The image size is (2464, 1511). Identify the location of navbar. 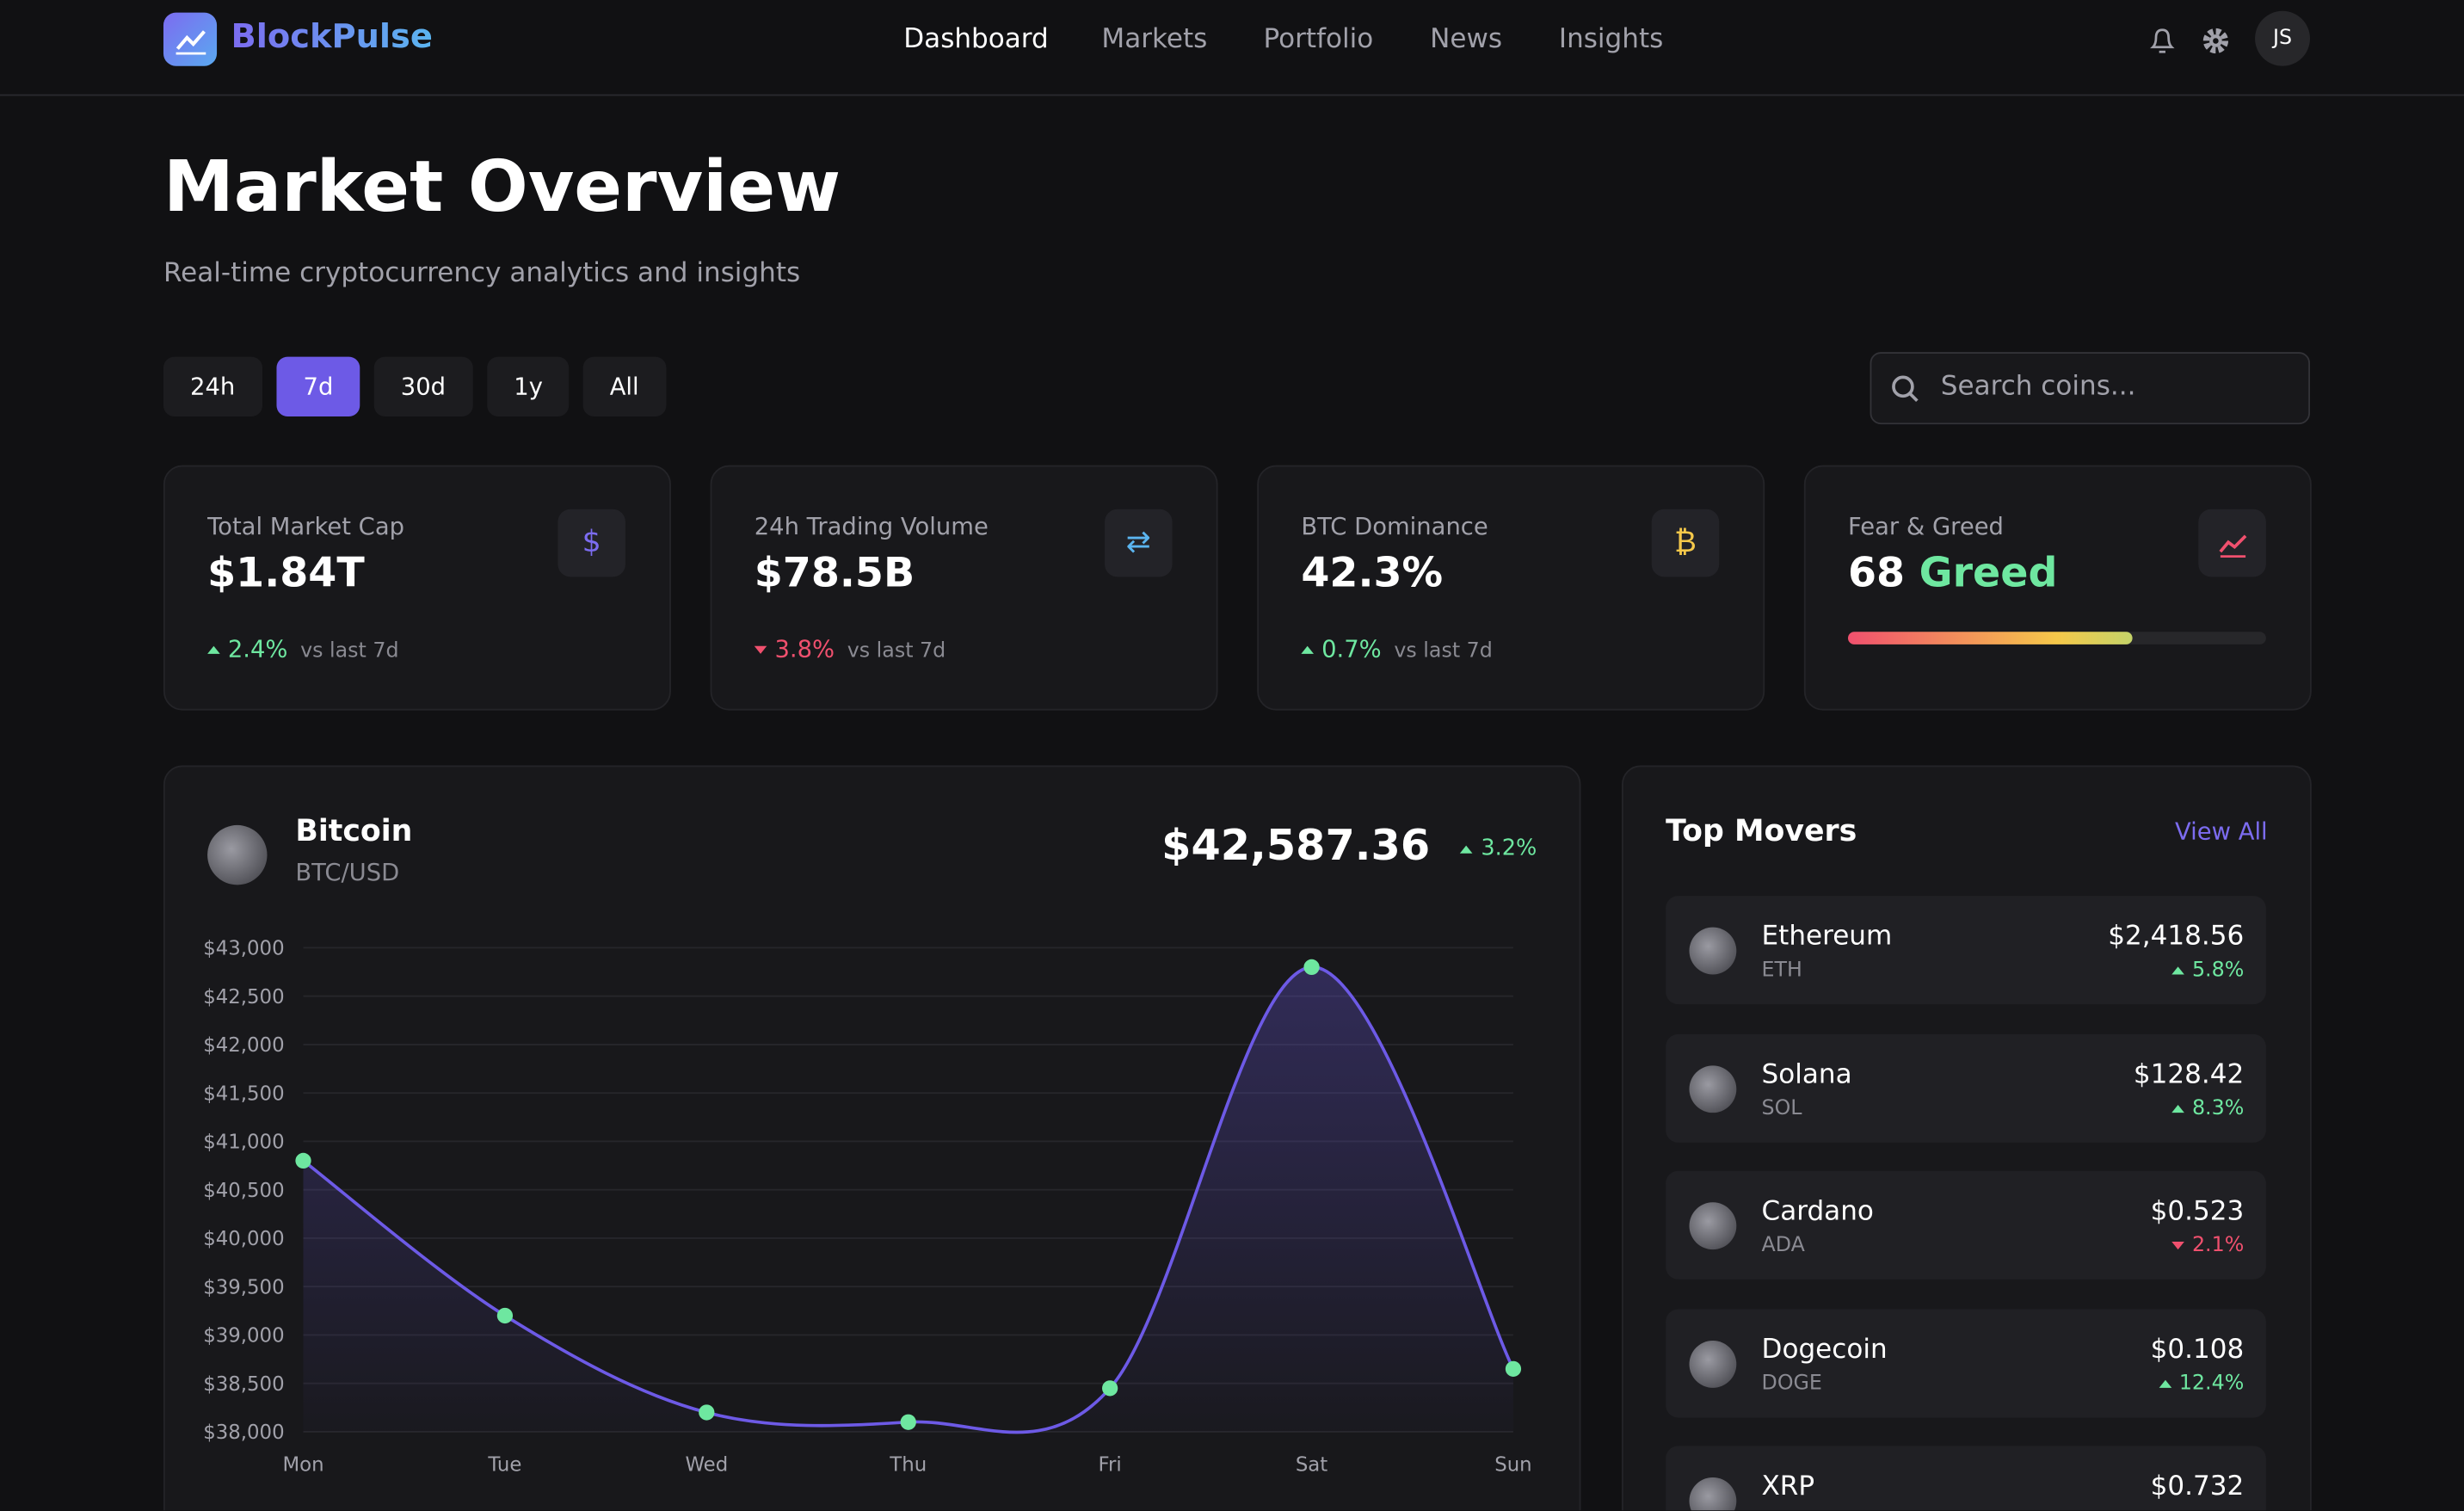
(1232, 48).